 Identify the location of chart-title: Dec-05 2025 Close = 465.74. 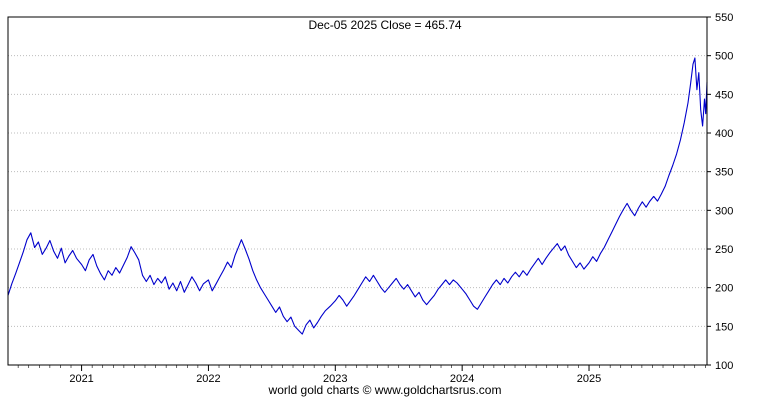
(385, 25).